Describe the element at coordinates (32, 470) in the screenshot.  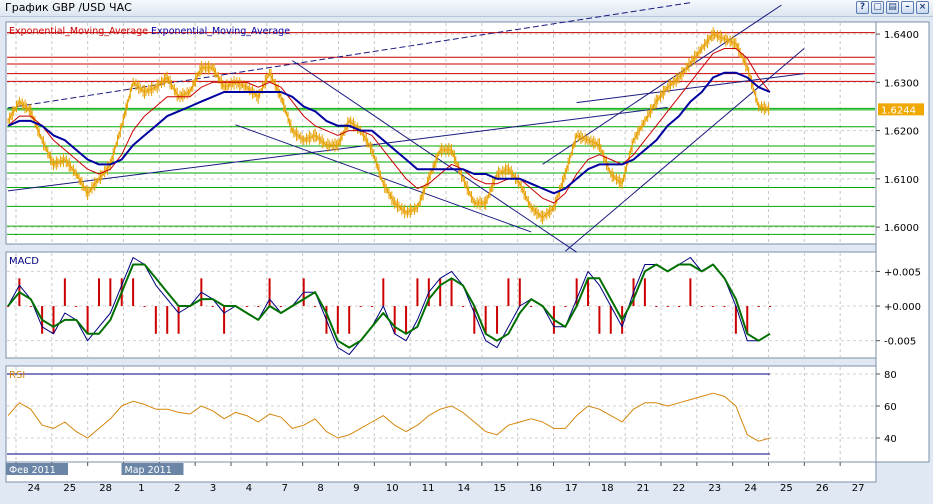
I see `month-label-feb: Фев 2011` at that location.